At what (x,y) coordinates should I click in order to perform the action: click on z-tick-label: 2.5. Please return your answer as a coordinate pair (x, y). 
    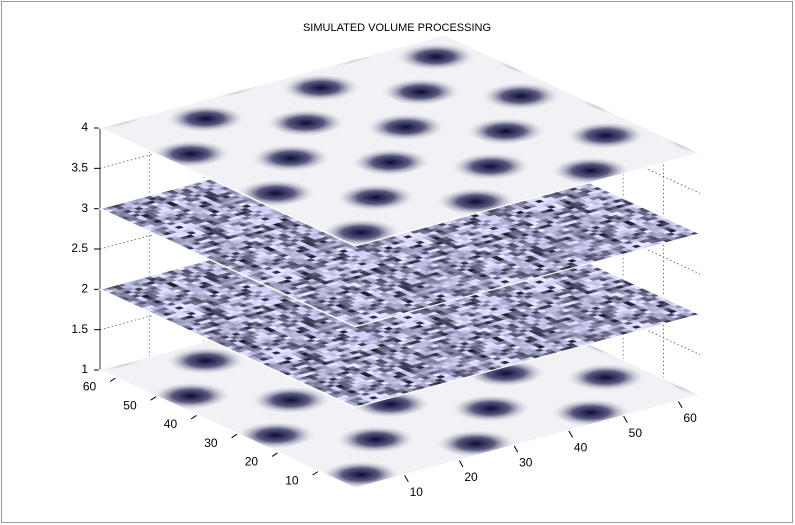
    Looking at the image, I should click on (79, 248).